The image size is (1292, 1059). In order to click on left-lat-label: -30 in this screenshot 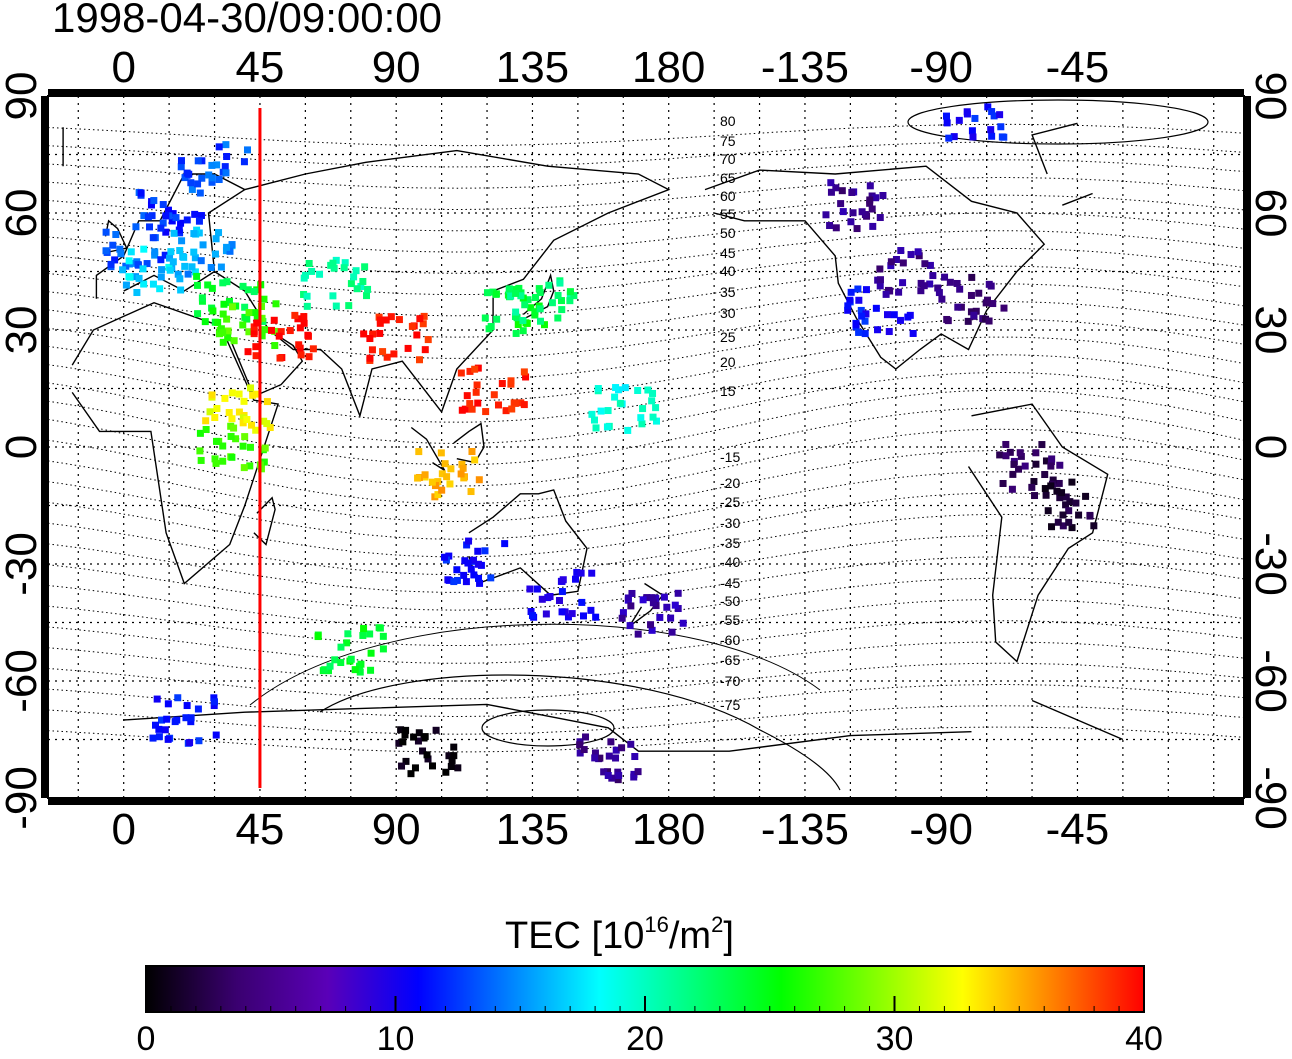, I will do `click(23, 564)`.